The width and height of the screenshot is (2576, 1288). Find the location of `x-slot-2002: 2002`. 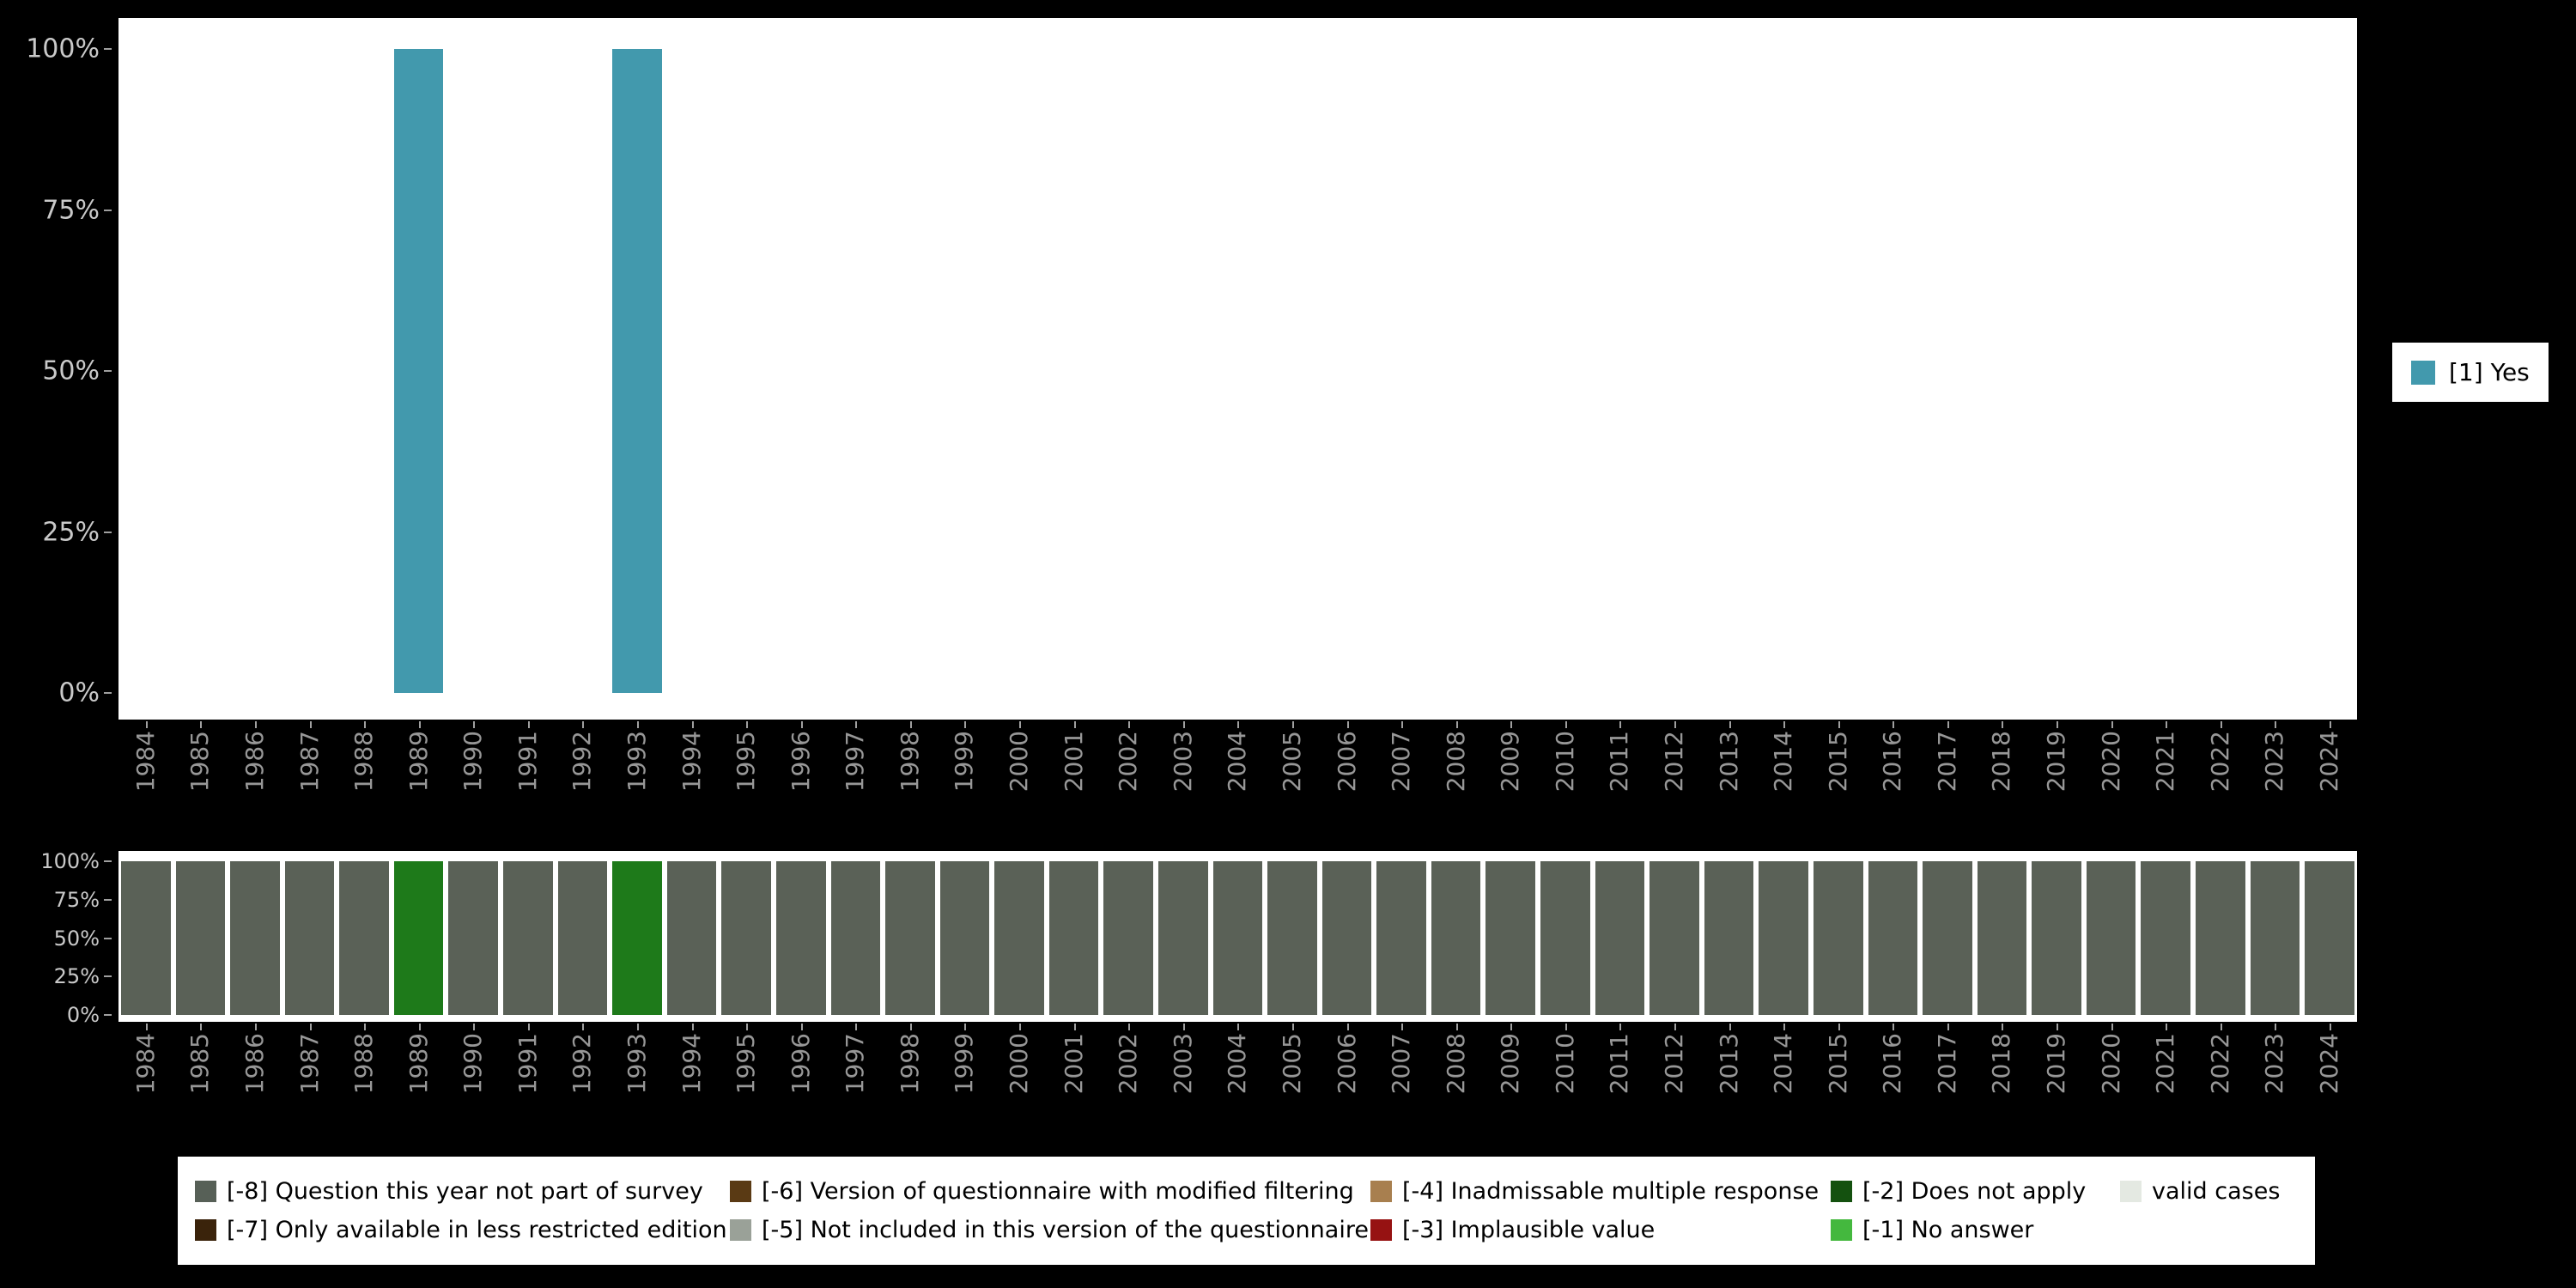

x-slot-2002: 2002 is located at coordinates (1129, 1078).